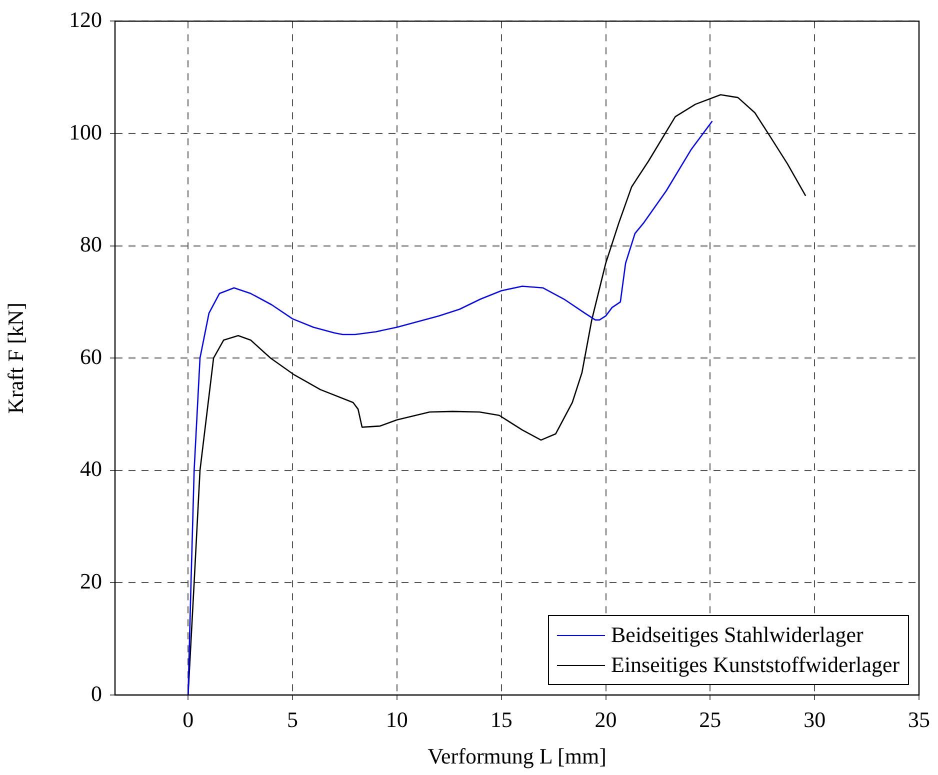 The height and width of the screenshot is (775, 938). I want to click on y-tick-label: 100, so click(85, 131).